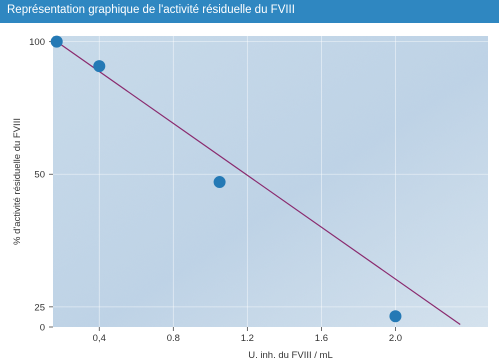 The width and height of the screenshot is (499, 364). Describe the element at coordinates (39, 307) in the screenshot. I see `y-tick-label: 25` at that location.